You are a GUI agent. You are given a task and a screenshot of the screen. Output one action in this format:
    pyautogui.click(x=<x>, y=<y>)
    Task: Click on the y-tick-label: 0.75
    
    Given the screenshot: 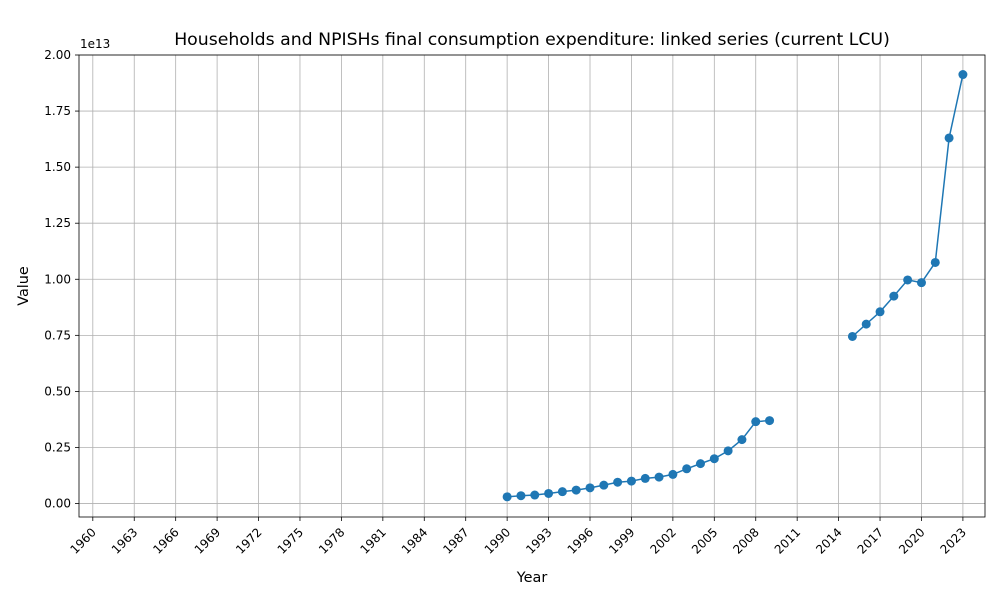 What is the action you would take?
    pyautogui.click(x=57, y=335)
    